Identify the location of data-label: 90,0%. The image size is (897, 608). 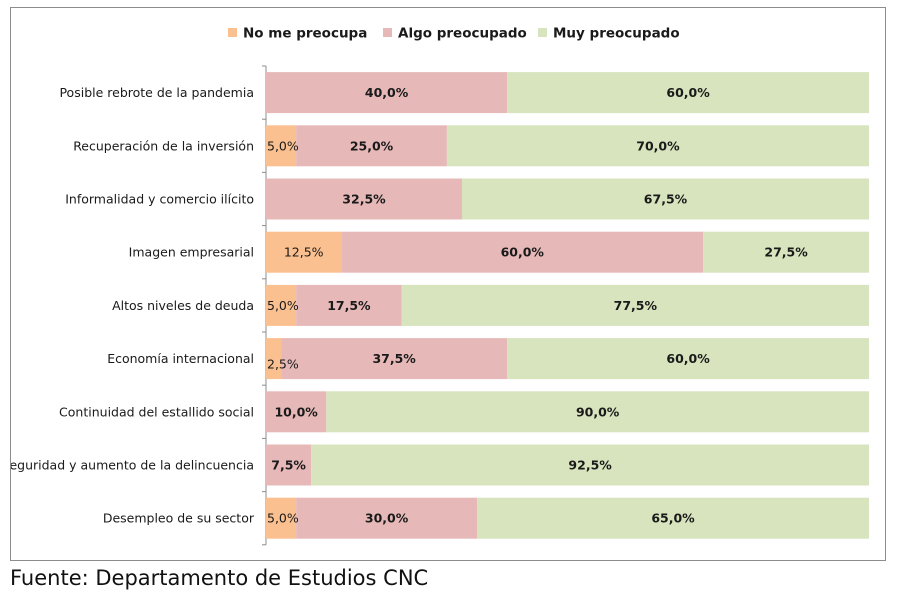
(598, 411).